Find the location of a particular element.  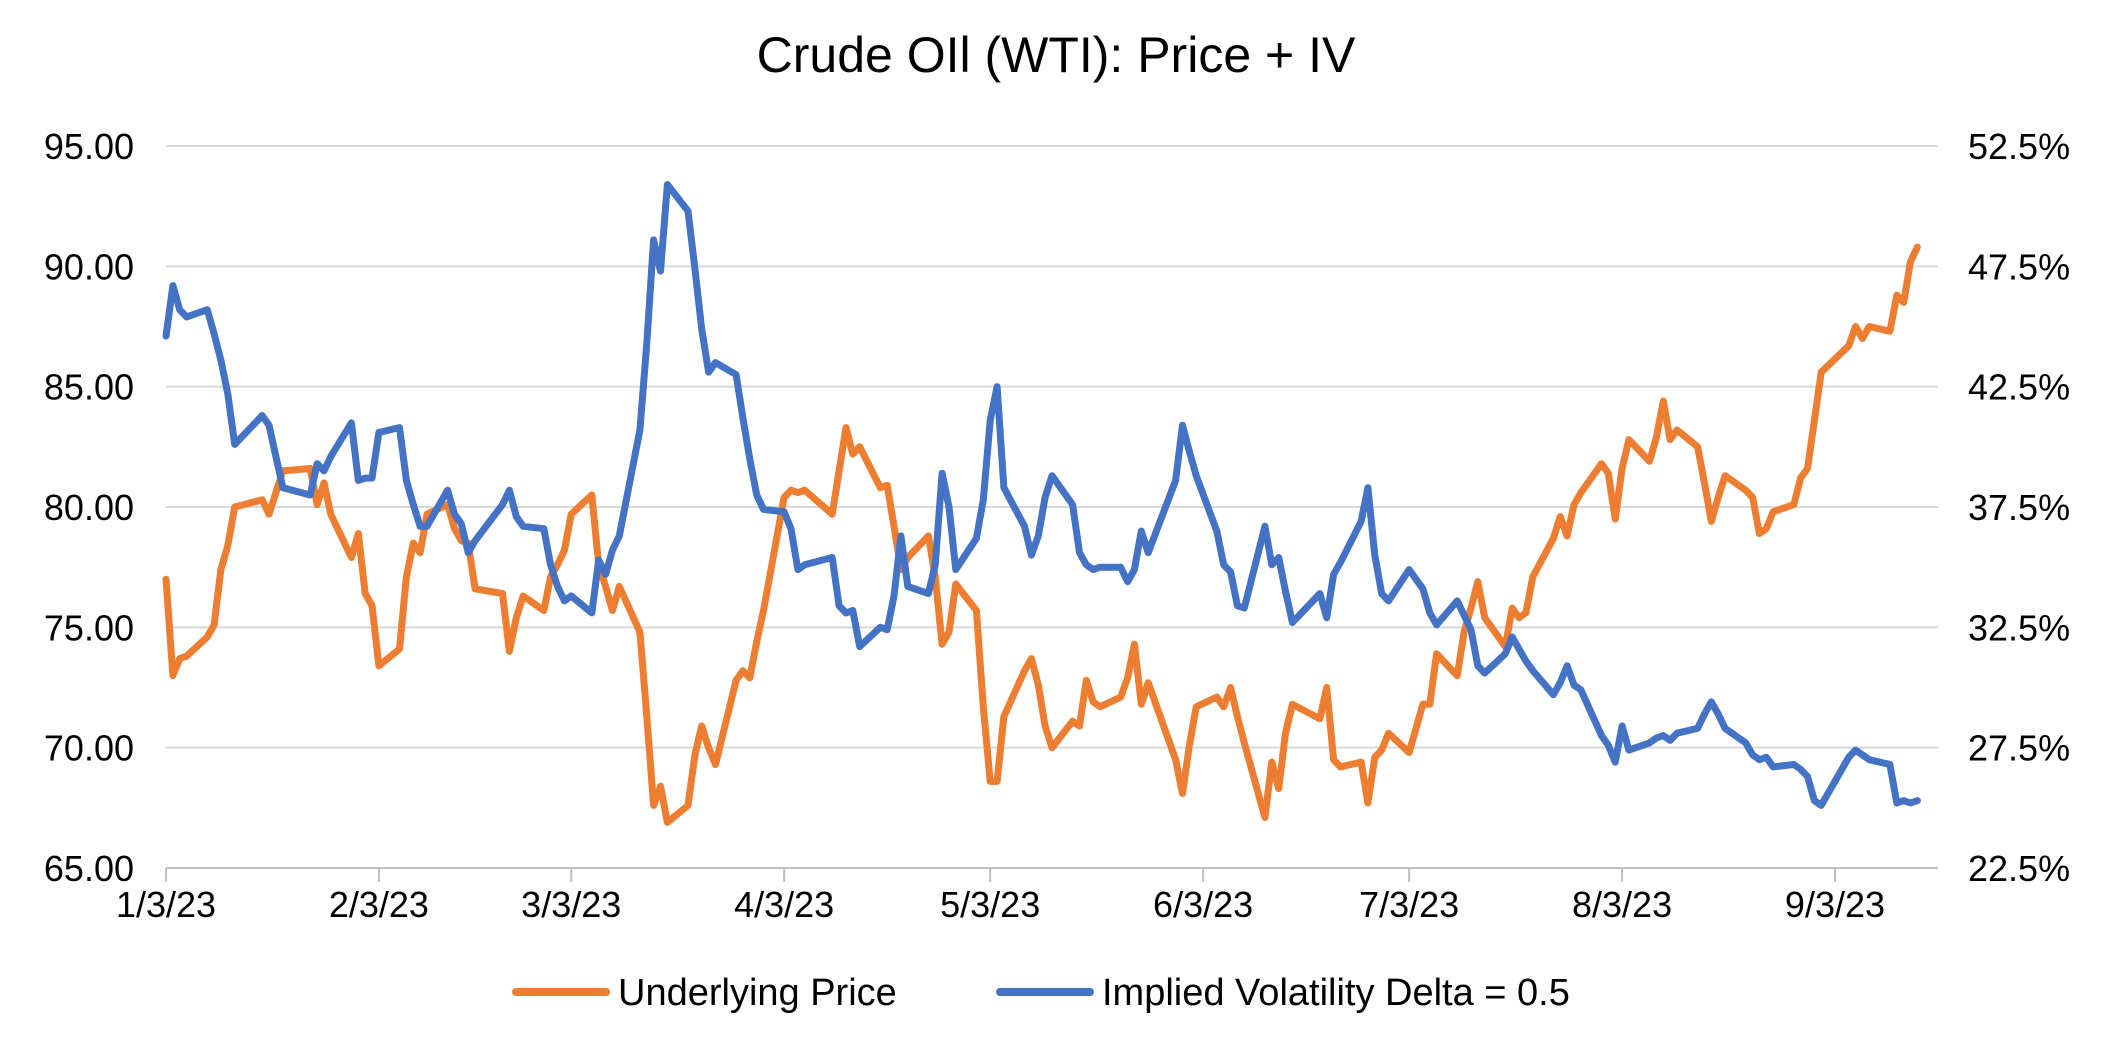

y-left-tick-label: 90.00 is located at coordinates (89, 266).